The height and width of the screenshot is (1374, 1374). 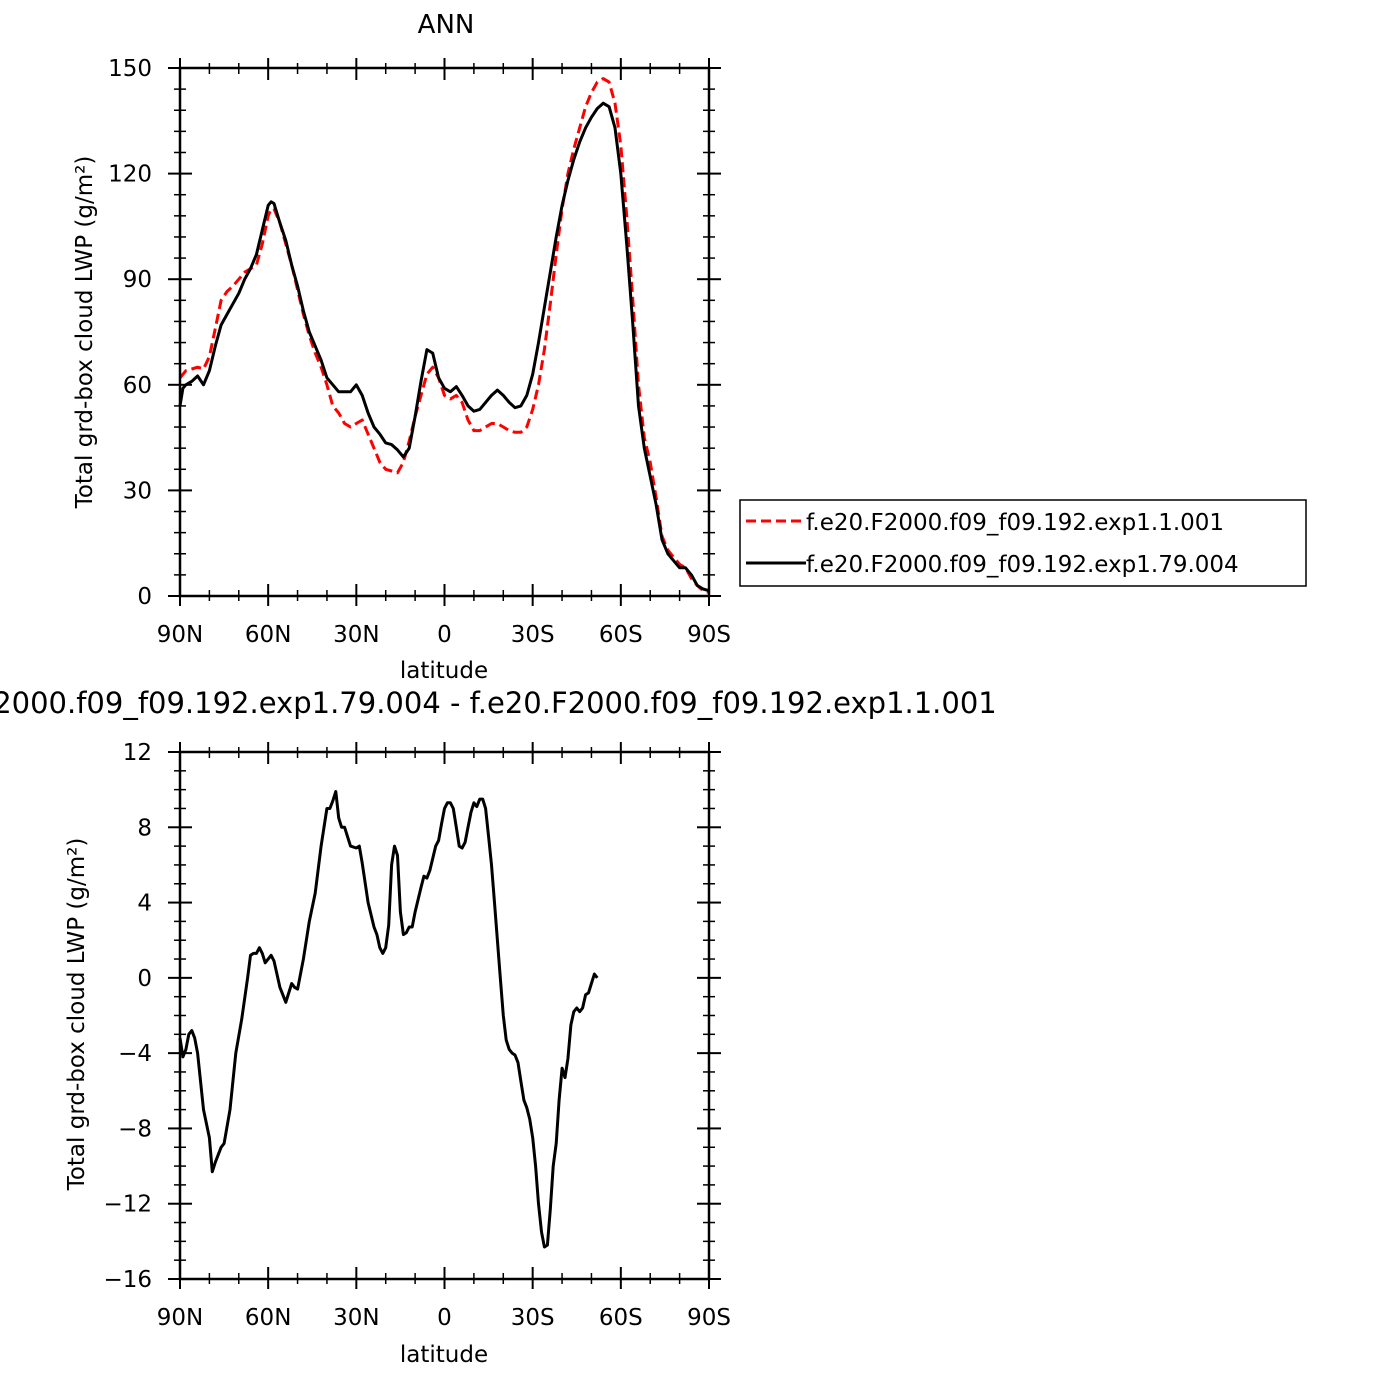 What do you see at coordinates (1015, 523) in the screenshot?
I see `legend-label-1: f.e20.F2000.f09_f09.192.exp1.1.001` at bounding box center [1015, 523].